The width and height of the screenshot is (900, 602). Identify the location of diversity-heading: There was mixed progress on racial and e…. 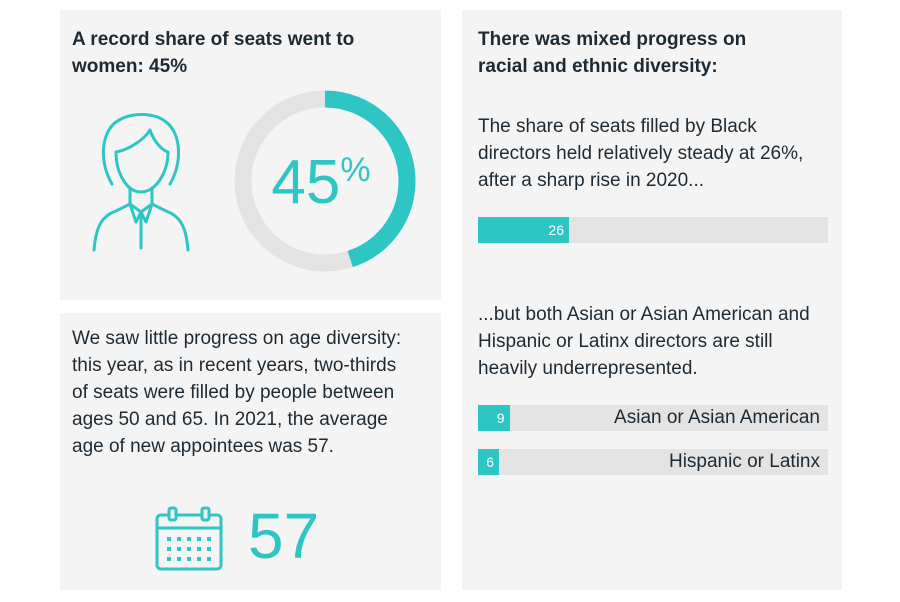
(612, 53).